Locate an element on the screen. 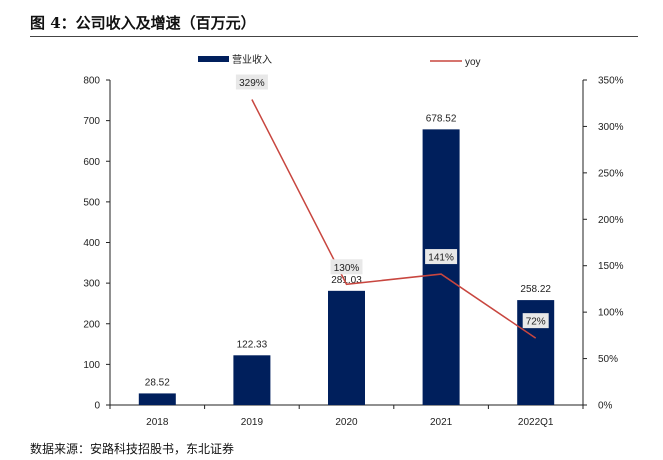  source-note: 数据来源：安路科技招股书，东北证券 is located at coordinates (132, 449).